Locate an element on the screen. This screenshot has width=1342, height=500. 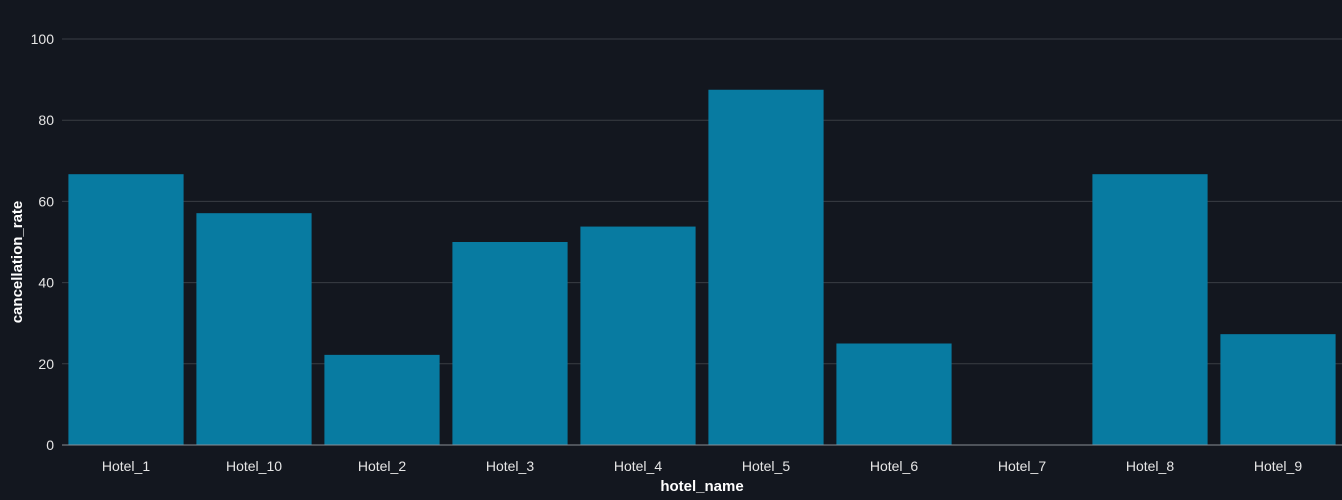
y-tick-label: 20 is located at coordinates (46, 364).